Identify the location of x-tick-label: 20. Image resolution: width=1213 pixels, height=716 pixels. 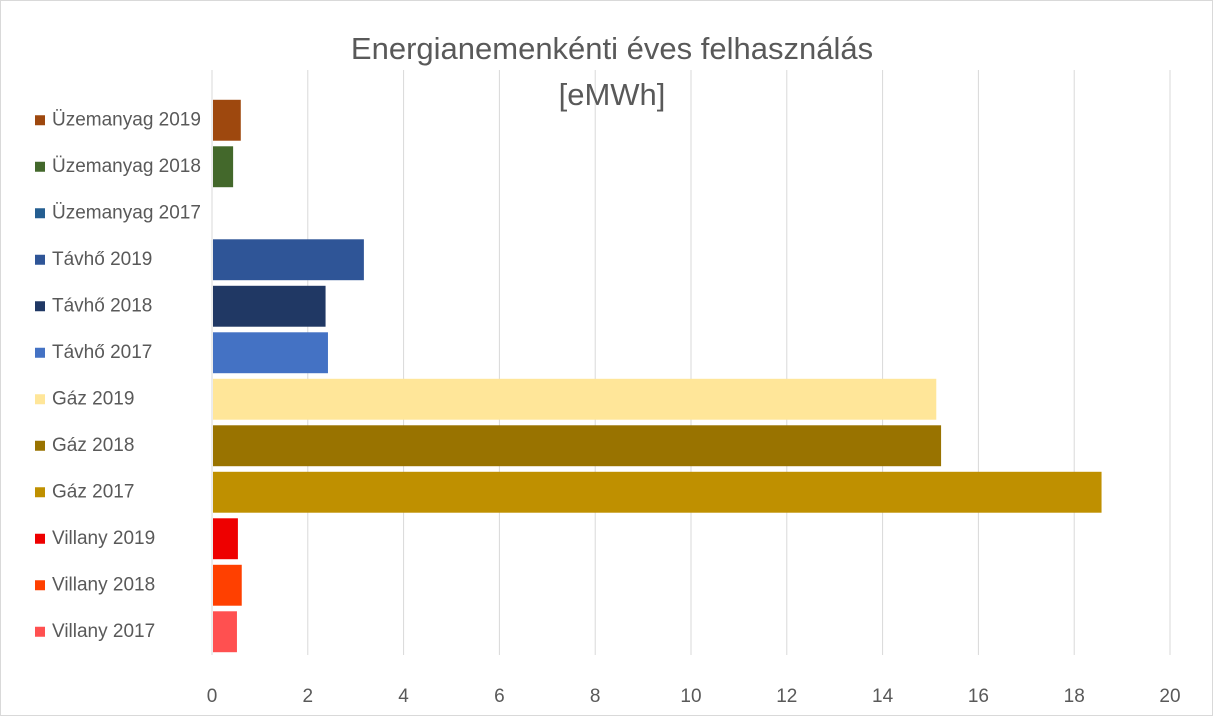
(1169, 696).